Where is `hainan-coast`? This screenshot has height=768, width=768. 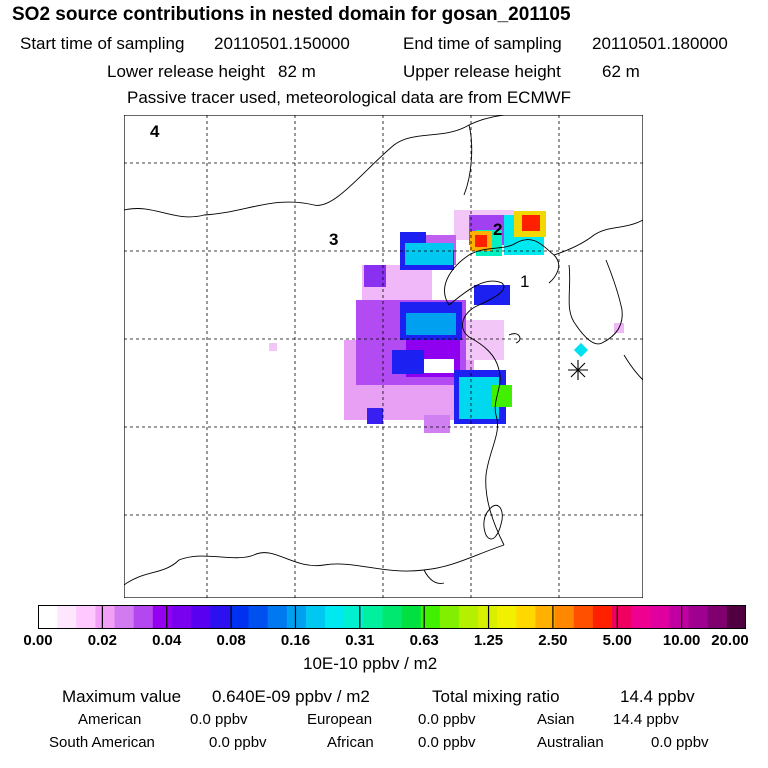
hainan-coast is located at coordinates (434, 576).